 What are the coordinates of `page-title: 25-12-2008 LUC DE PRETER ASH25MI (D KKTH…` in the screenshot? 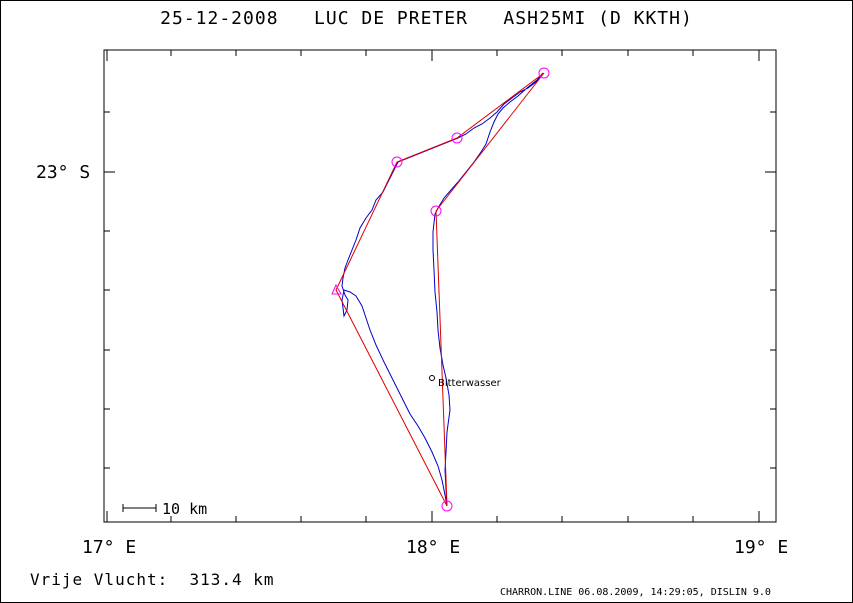 It's located at (426, 18).